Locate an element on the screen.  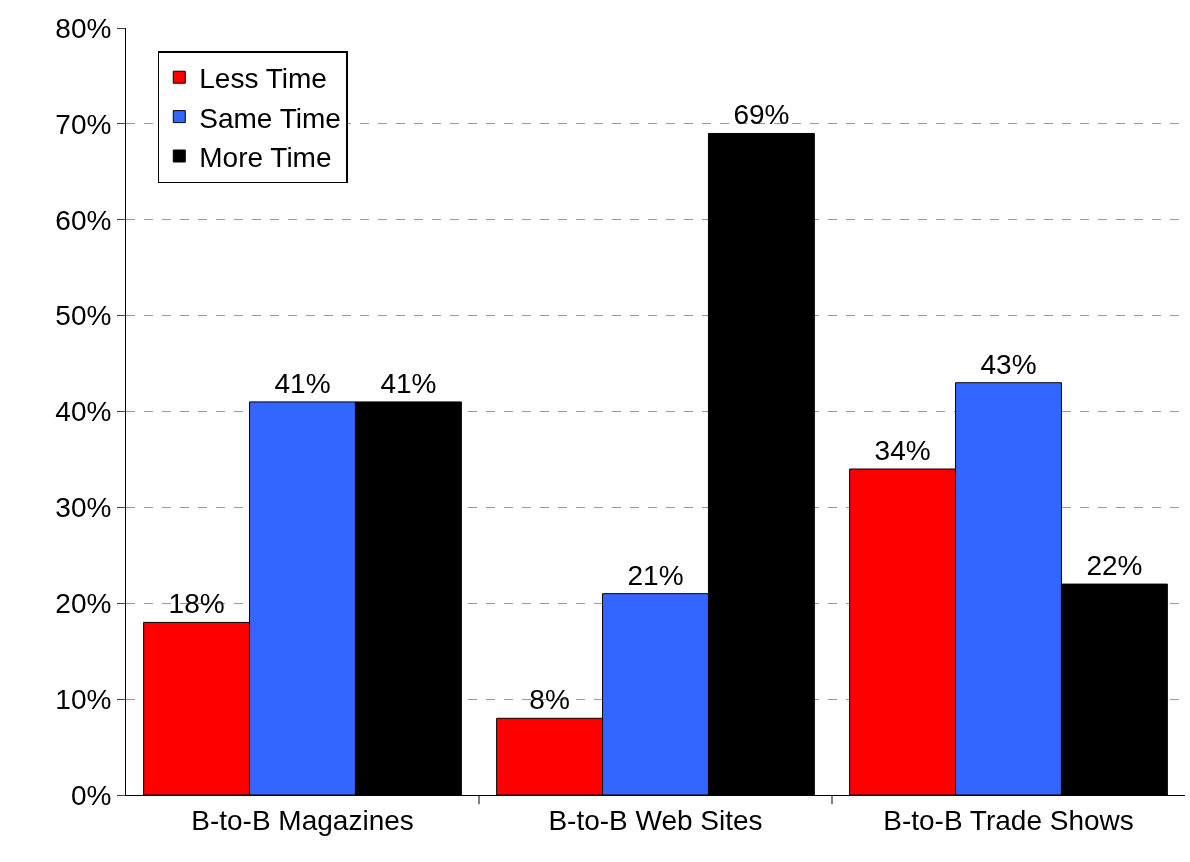
legend-label: Same Time is located at coordinates (270, 118).